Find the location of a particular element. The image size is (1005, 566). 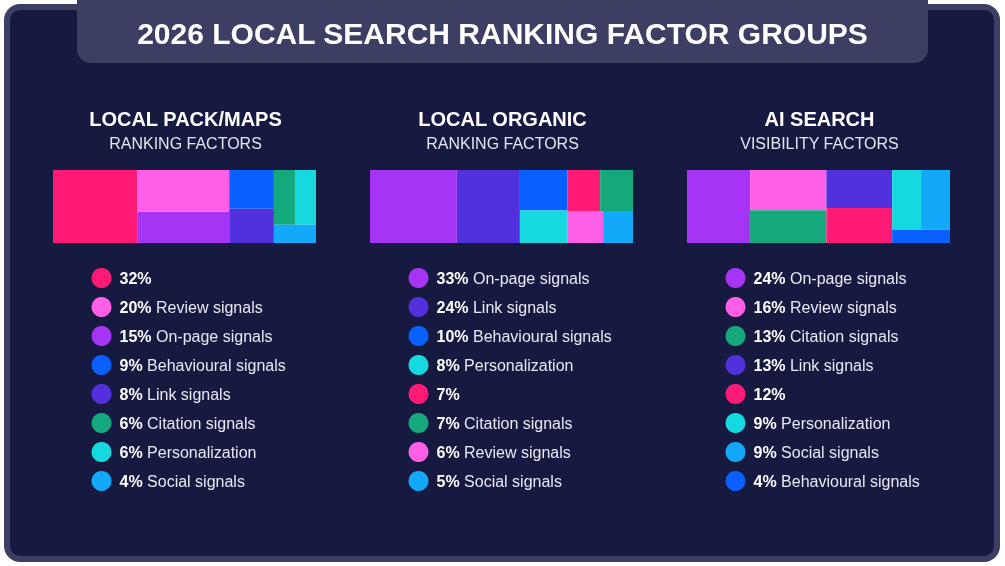

data-label: 20% is located at coordinates (135, 307).